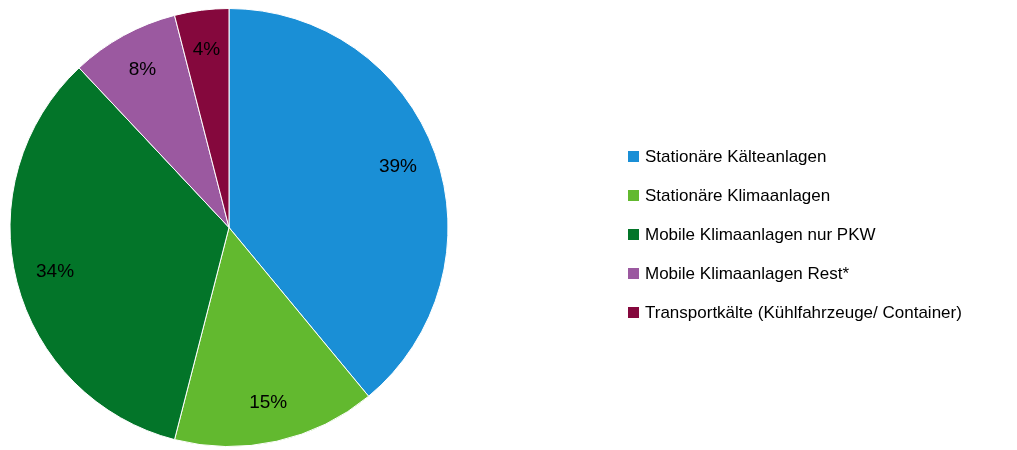 The image size is (1017, 450). What do you see at coordinates (760, 234) in the screenshot?
I see `legend-label: Mobile Klimaanlagen nur PKW` at bounding box center [760, 234].